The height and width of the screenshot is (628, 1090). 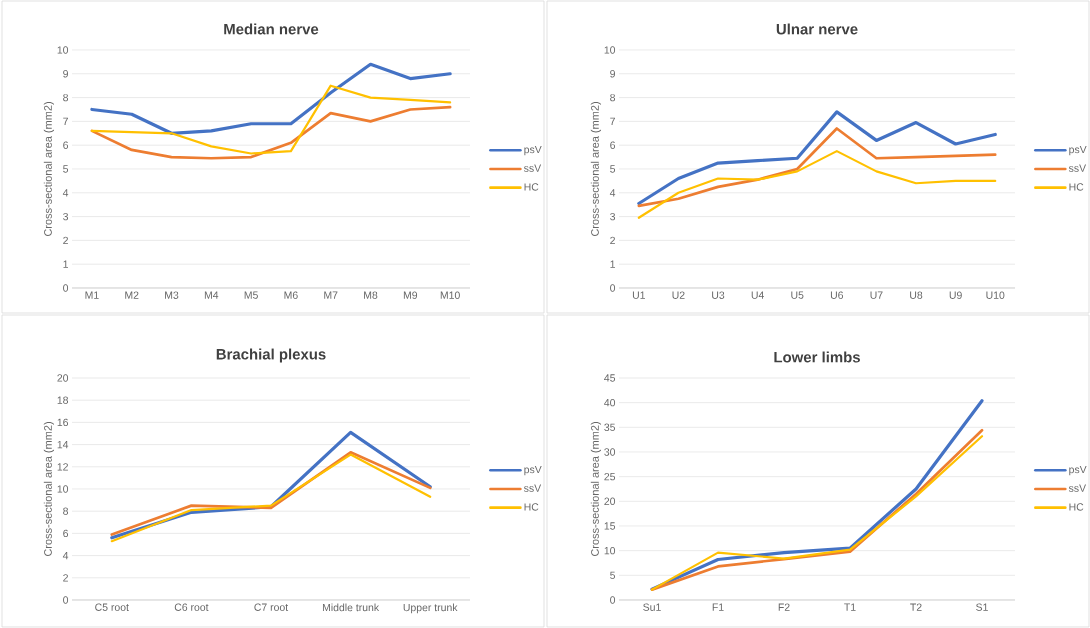 What do you see at coordinates (271, 29) in the screenshot?
I see `chart-title: Median nerve` at bounding box center [271, 29].